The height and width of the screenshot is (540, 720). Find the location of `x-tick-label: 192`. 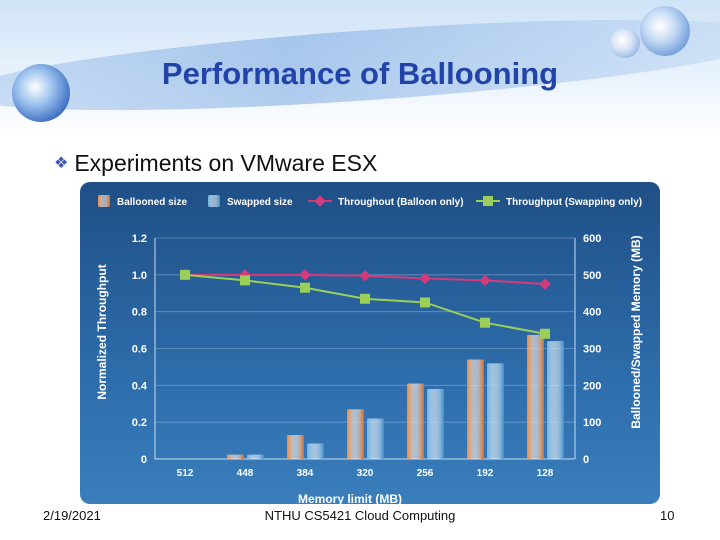

x-tick-label: 192 is located at coordinates (485, 473).